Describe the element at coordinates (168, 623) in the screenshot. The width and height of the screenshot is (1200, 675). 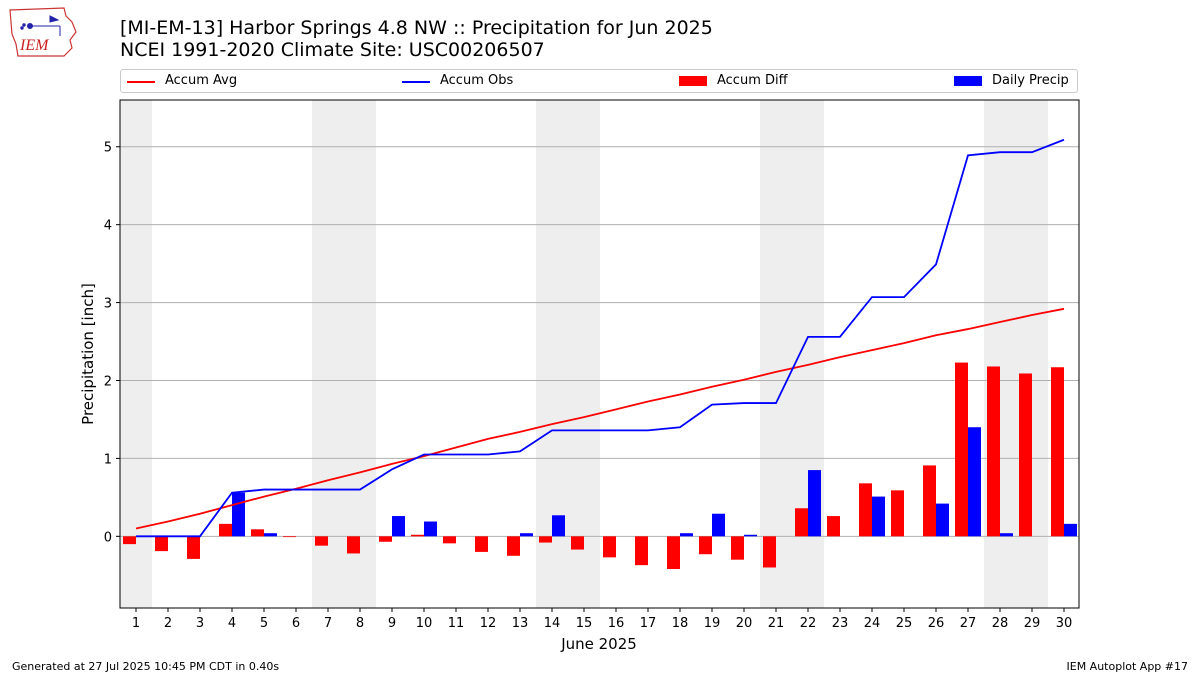
I see `x-tick-label: 2` at that location.